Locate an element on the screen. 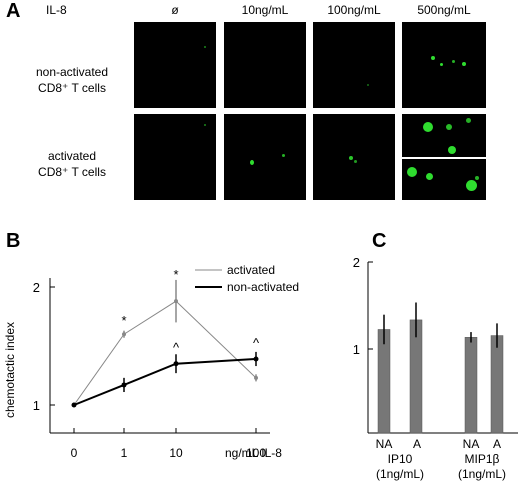 Image resolution: width=520 pixels, height=498 pixels. c-group-ip10: IP10 (1ng/mL) is located at coordinates (400, 467).